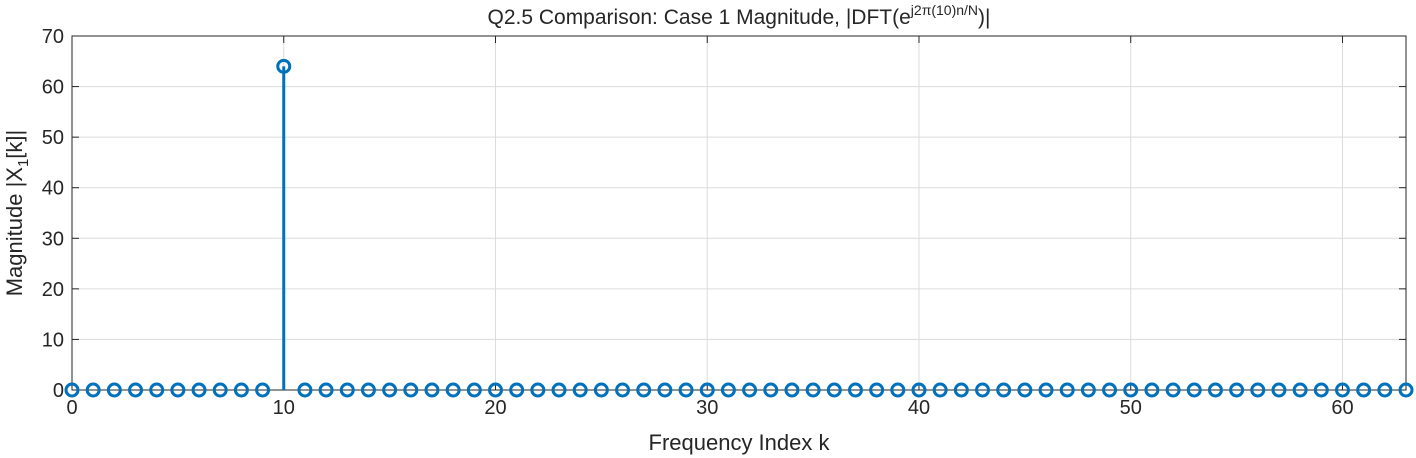 This screenshot has width=1416, height=458. I want to click on y-tick-label: 70, so click(53, 37).